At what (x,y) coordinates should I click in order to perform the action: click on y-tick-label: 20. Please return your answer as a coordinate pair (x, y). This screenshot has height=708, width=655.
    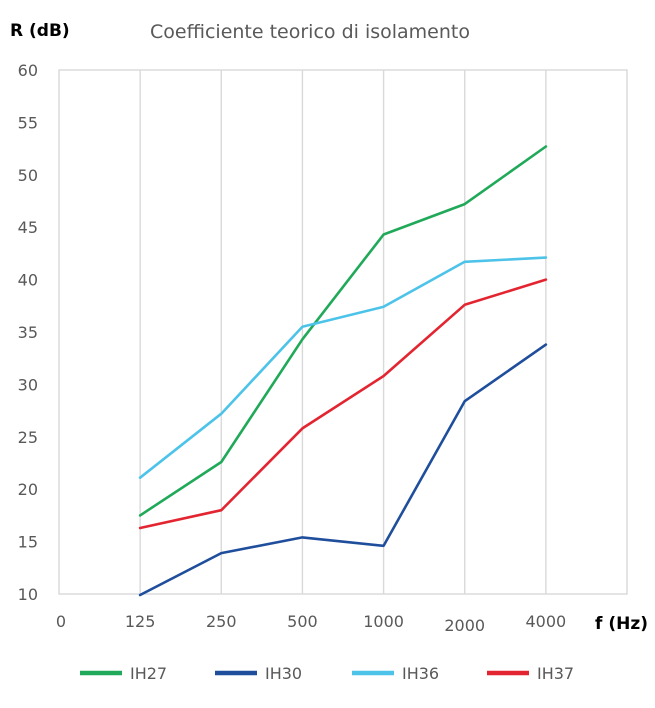
    Looking at the image, I should click on (28, 489).